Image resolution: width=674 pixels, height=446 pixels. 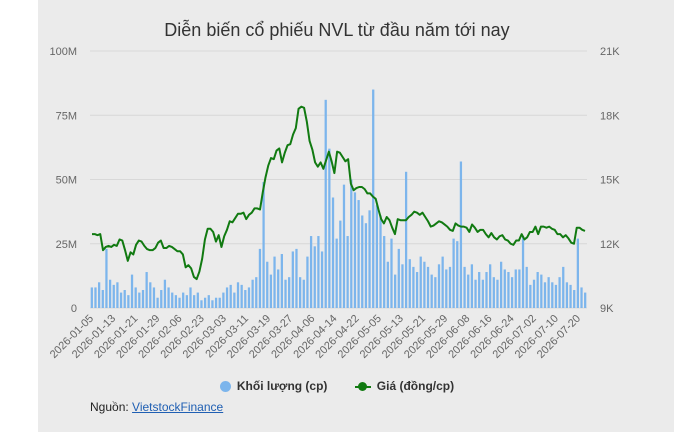 I want to click on source-link: VietstockFinance, so click(x=178, y=407).